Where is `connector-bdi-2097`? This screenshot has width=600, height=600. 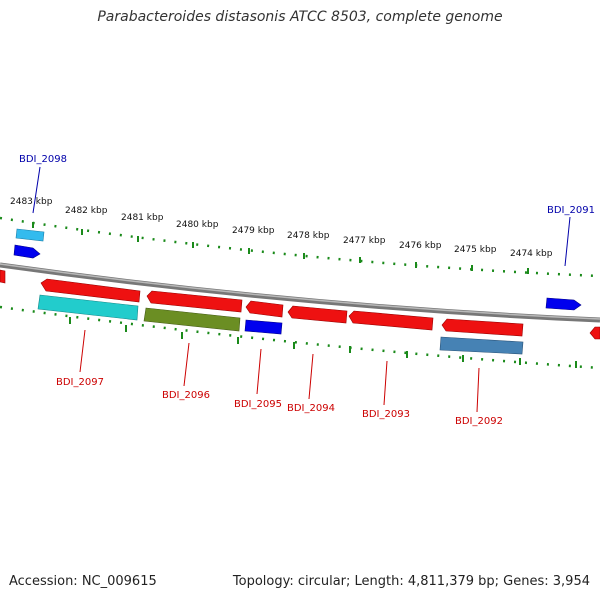 connector-bdi-2097 is located at coordinates (82, 351).